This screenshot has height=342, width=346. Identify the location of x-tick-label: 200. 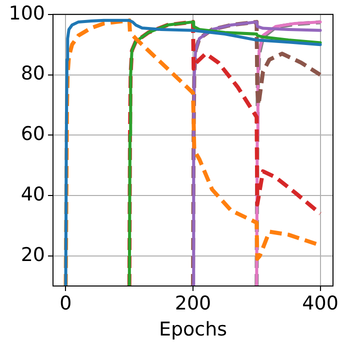
(193, 303).